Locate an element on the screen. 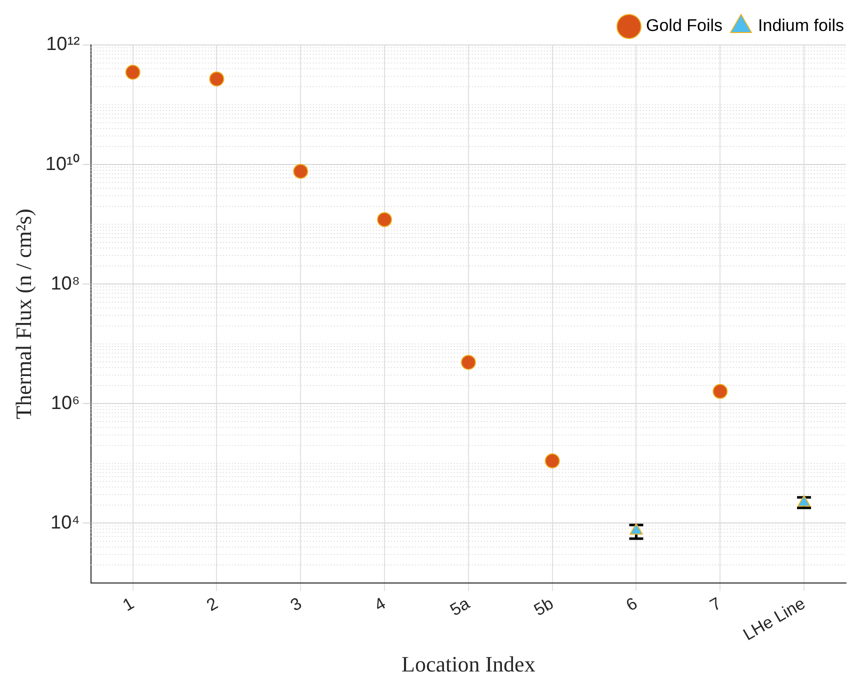 The image size is (862, 691). y-tick-label: 10⁶ is located at coordinates (65, 403).